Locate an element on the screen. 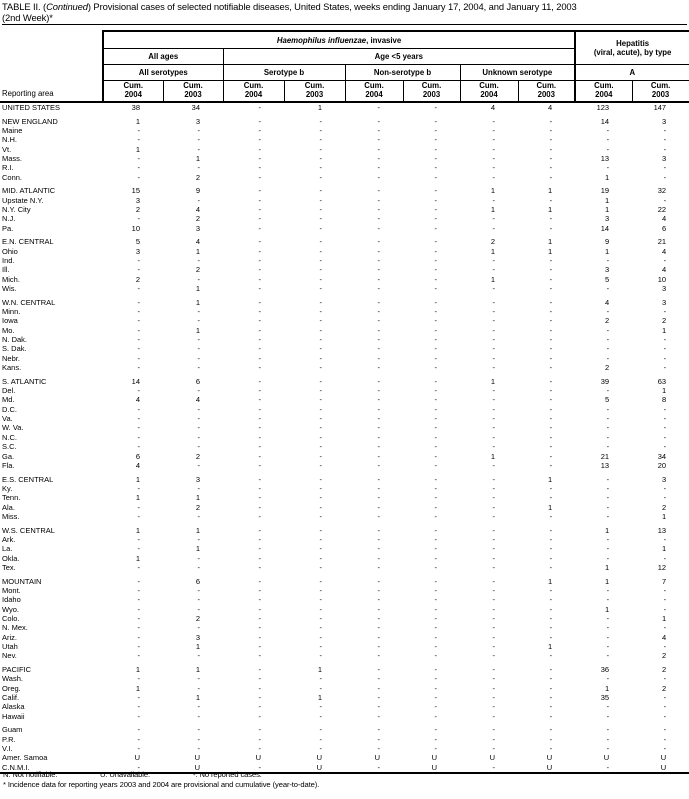 The width and height of the screenshot is (689, 799). value-cell: 2 is located at coordinates (137, 279).